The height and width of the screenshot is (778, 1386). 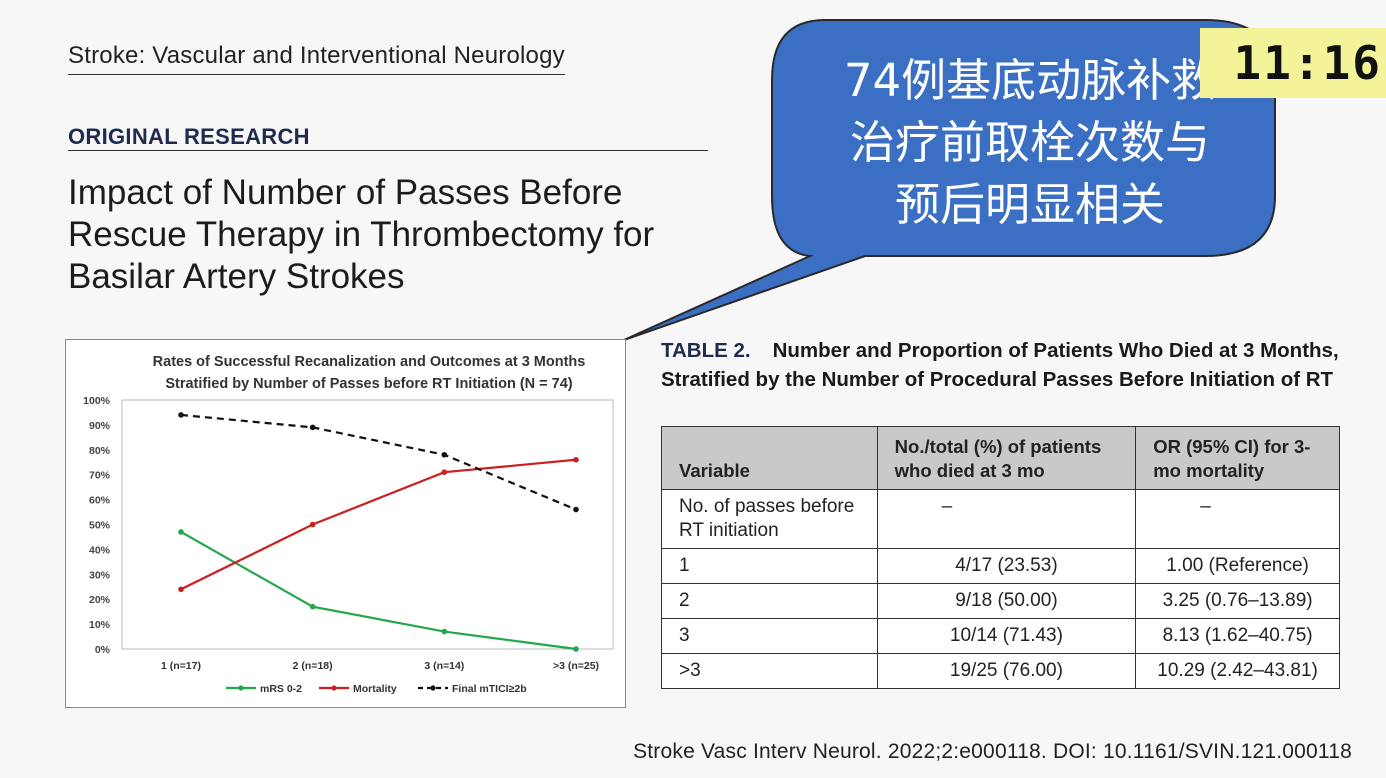 I want to click on table-row: 2 9/18 (50.00) 3.25 (0.76–13.89), so click(x=1000, y=601).